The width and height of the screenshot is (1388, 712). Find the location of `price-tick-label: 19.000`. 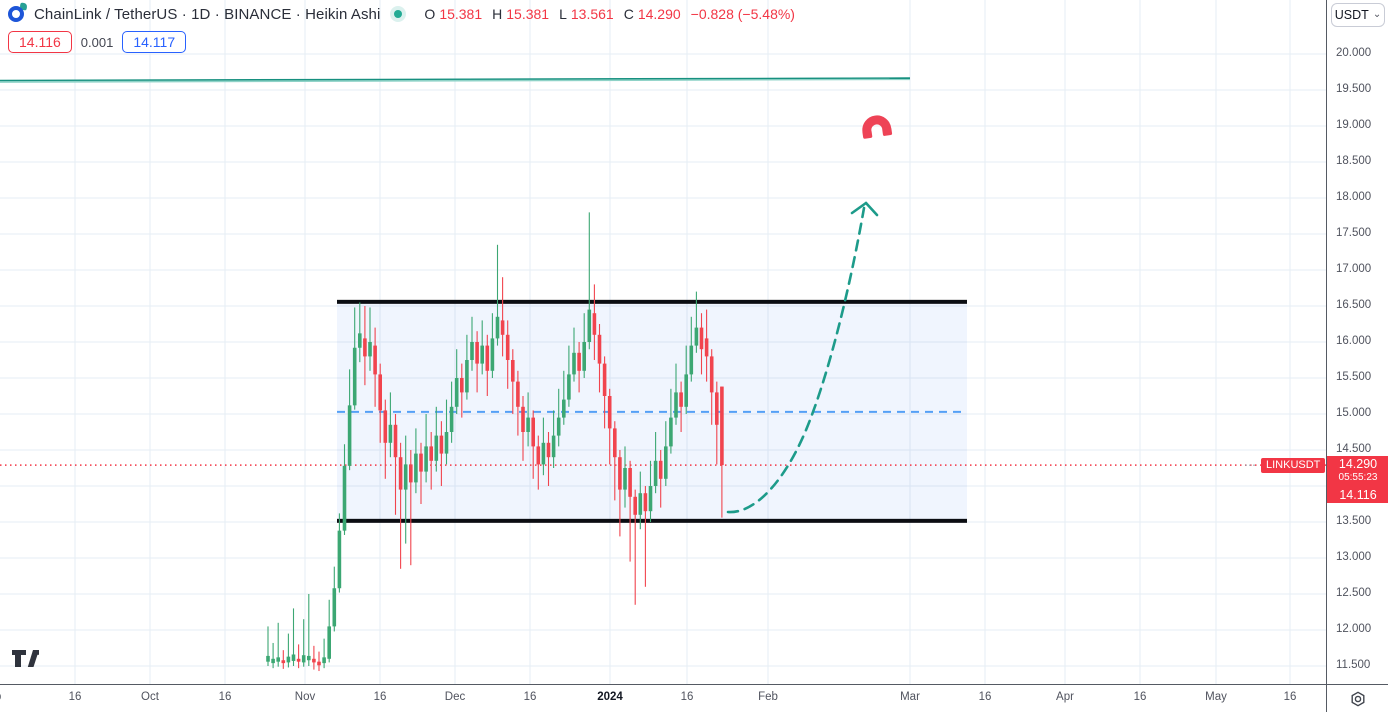

price-tick-label: 19.000 is located at coordinates (1354, 125).